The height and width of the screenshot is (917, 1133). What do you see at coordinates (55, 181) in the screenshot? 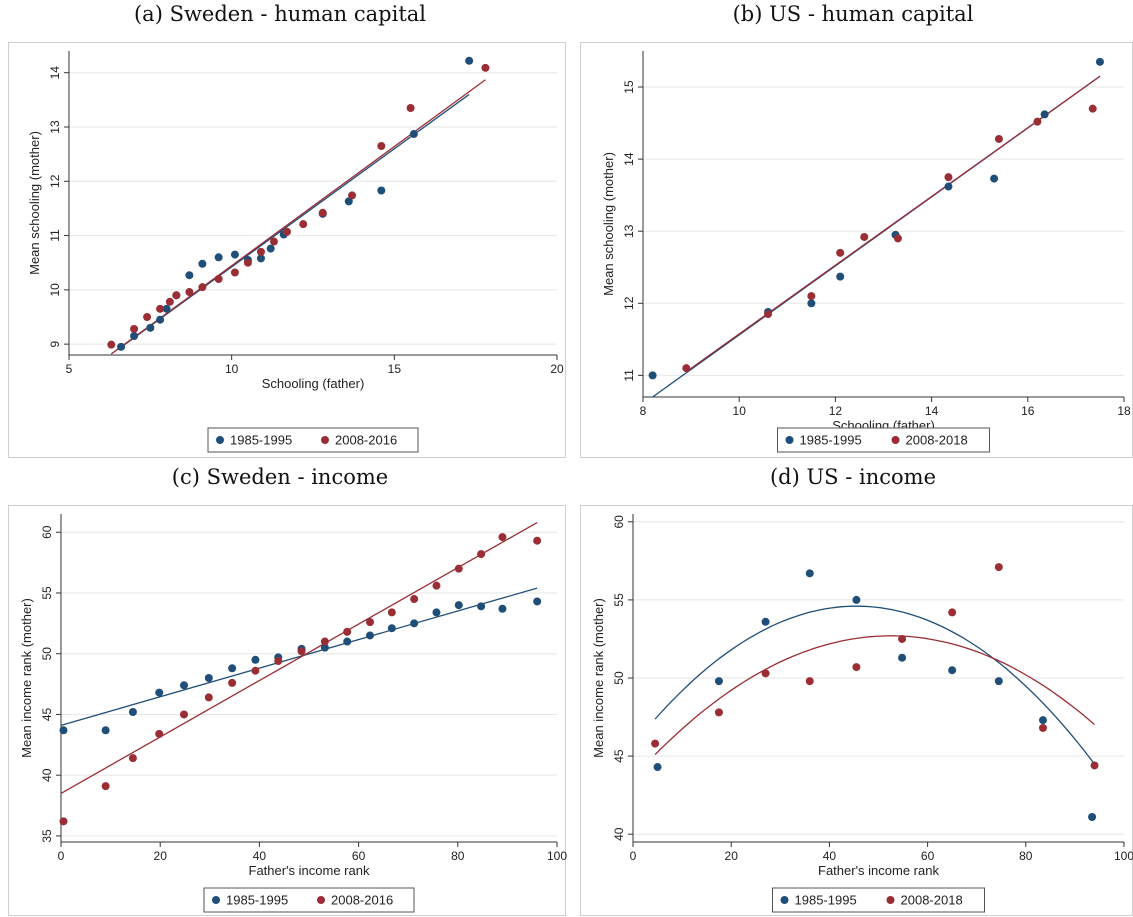
I see `y-tick-label: 12` at bounding box center [55, 181].